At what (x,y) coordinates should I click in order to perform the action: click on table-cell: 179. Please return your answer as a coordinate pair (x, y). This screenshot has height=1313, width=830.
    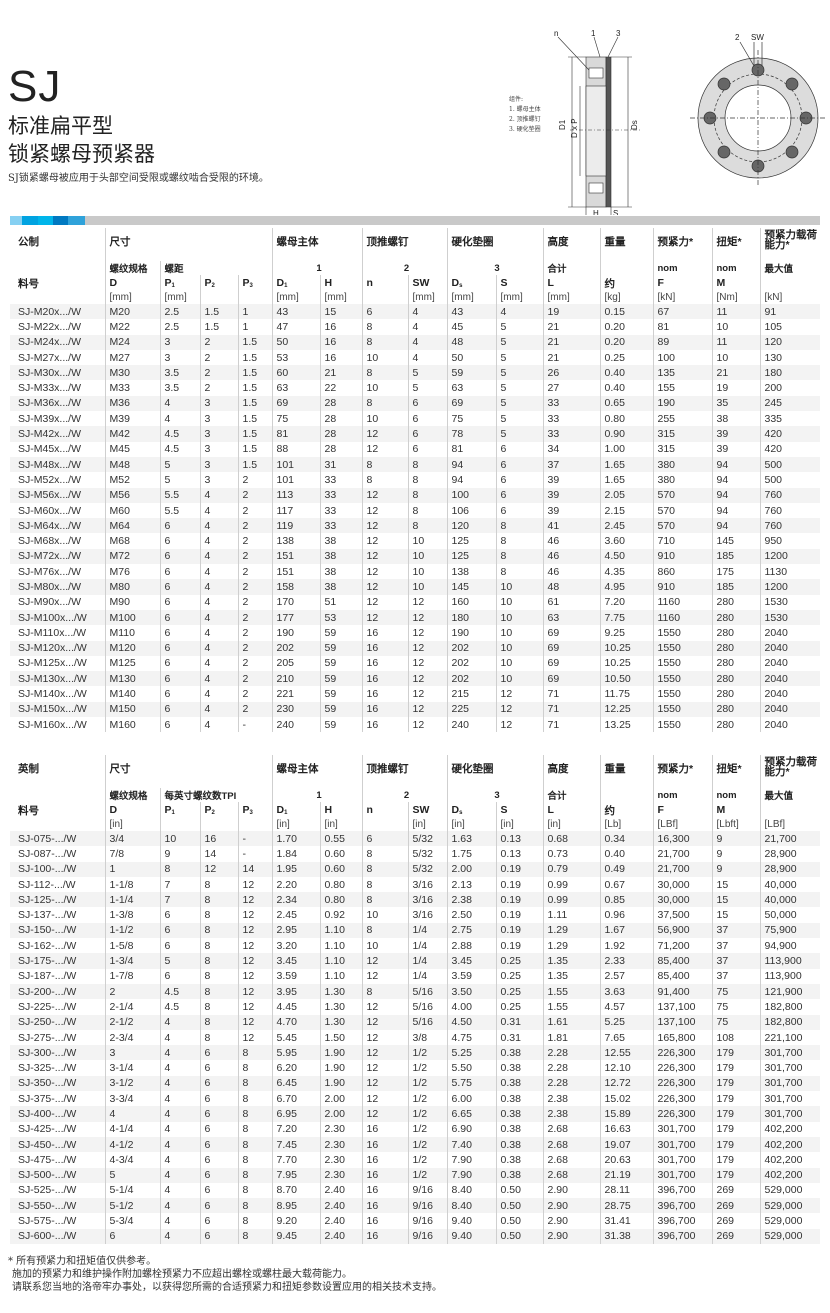
    Looking at the image, I should click on (735, 1083).